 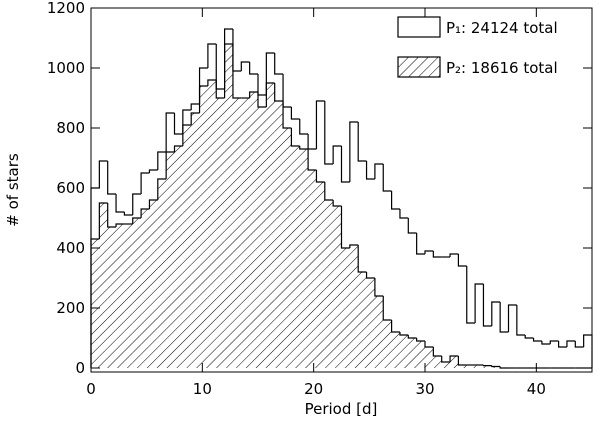 I want to click on y-tick-label: 800, so click(x=70, y=128).